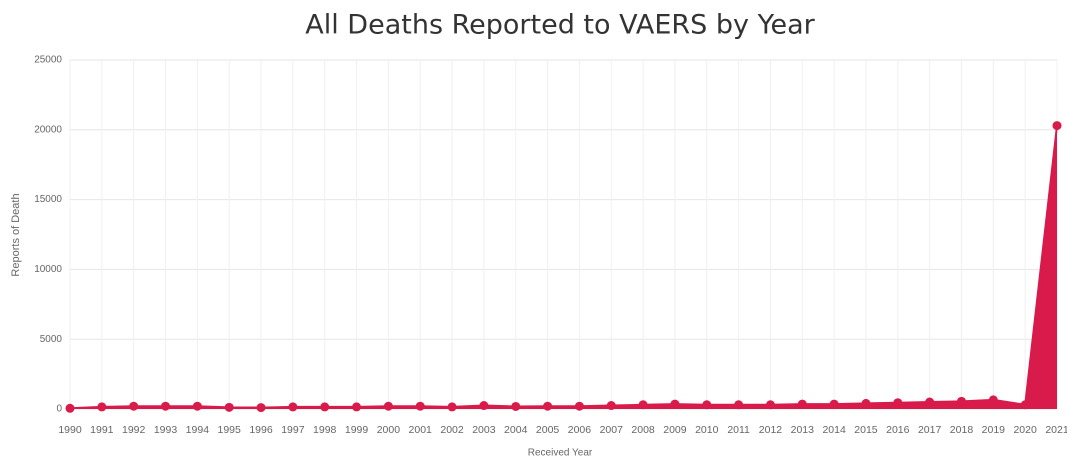 The width and height of the screenshot is (1067, 459). Describe the element at coordinates (230, 430) in the screenshot. I see `x-tick-label: 1995` at that location.